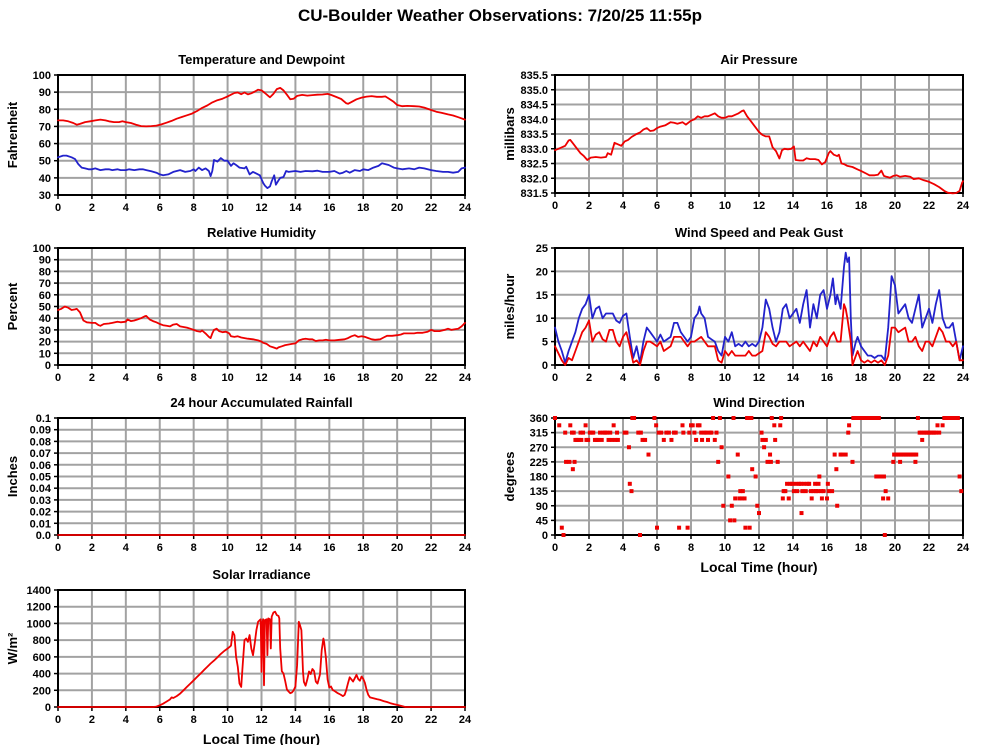 This screenshot has width=1000, height=745. I want to click on series-peak_gust, so click(759, 307).